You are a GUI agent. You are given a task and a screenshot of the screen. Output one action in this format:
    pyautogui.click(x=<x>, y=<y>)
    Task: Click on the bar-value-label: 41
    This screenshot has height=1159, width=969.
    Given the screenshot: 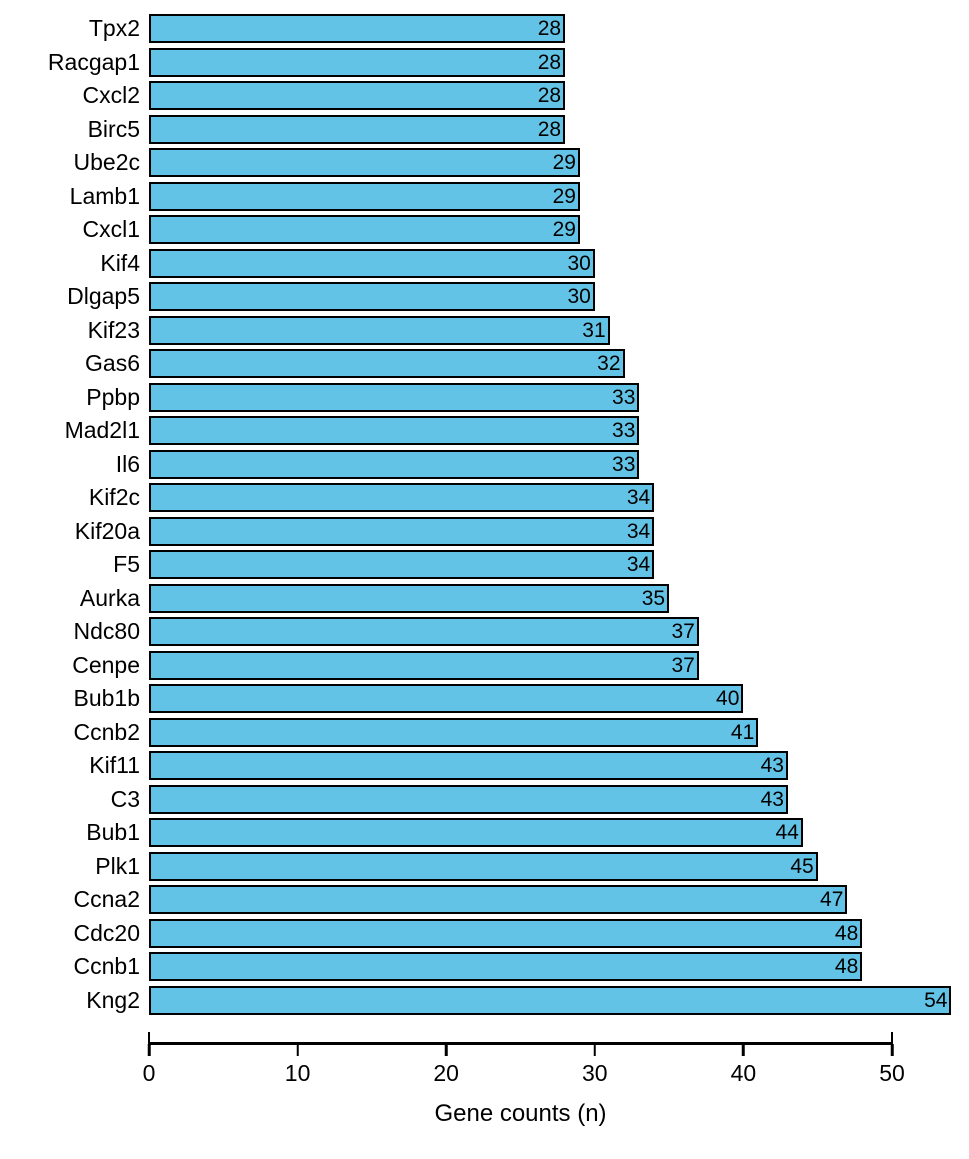 What is the action you would take?
    pyautogui.click(x=742, y=732)
    